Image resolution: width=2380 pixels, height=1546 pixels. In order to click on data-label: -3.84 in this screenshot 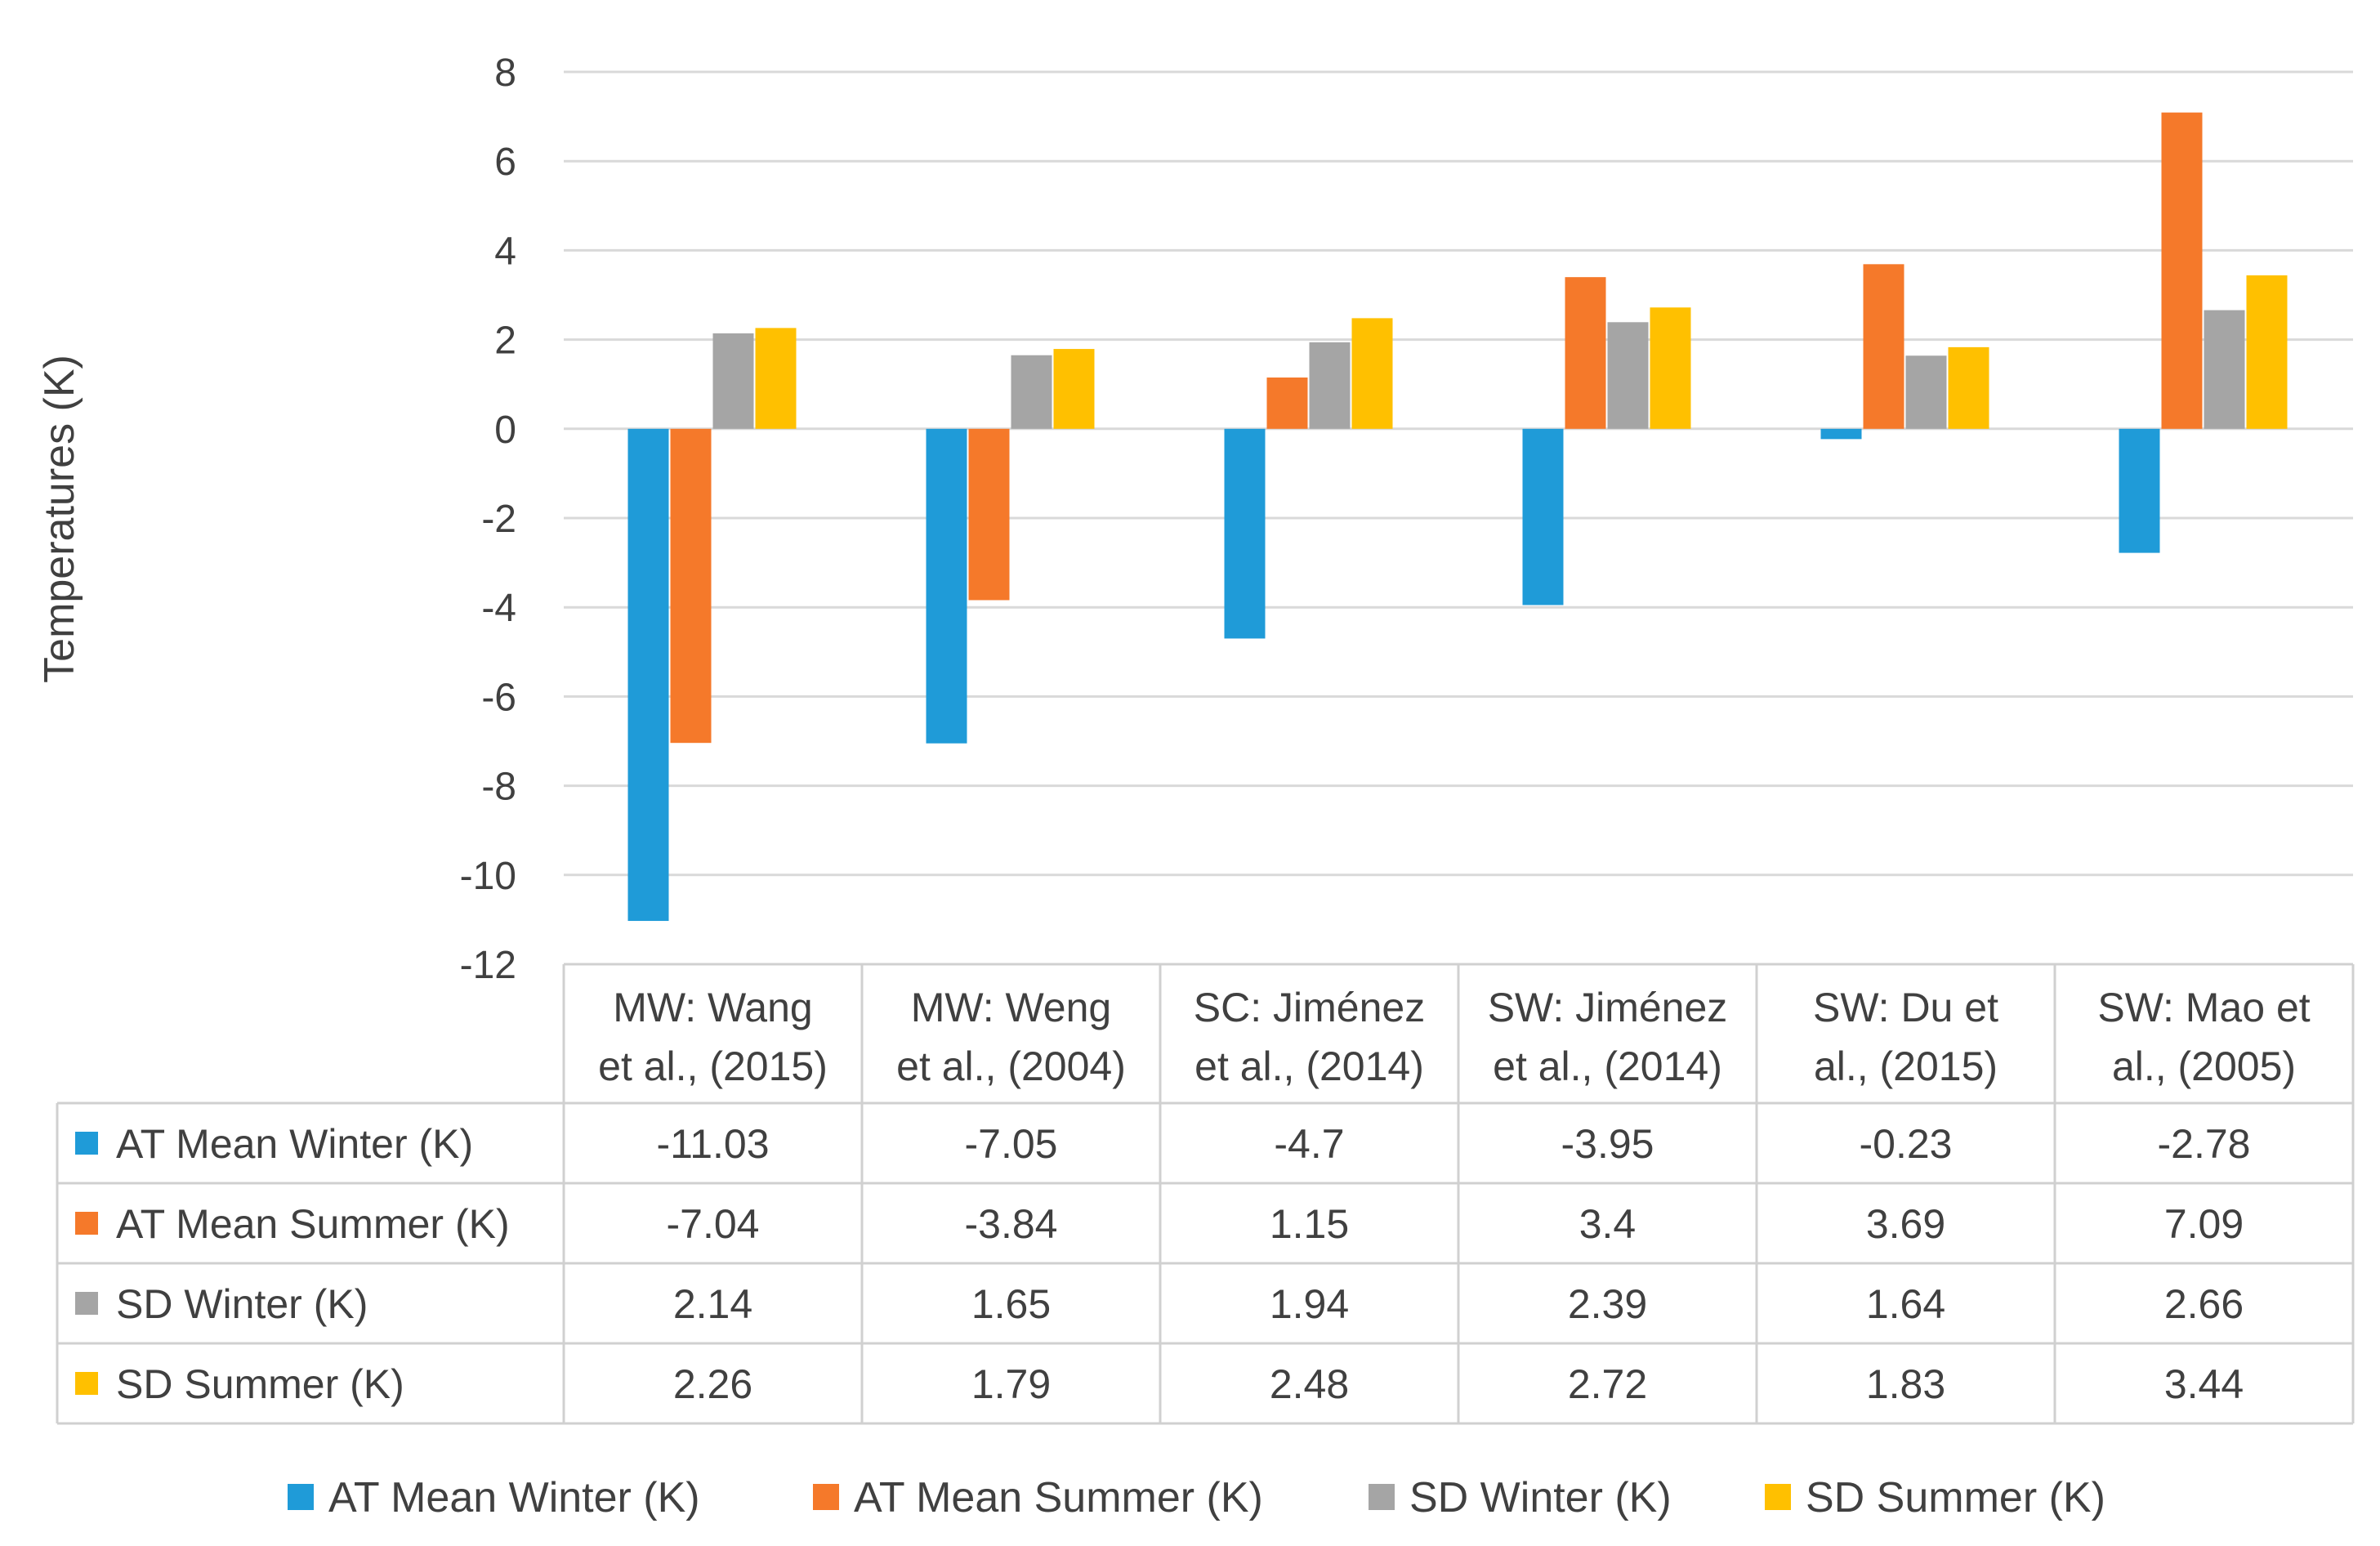, I will do `click(1012, 1224)`.